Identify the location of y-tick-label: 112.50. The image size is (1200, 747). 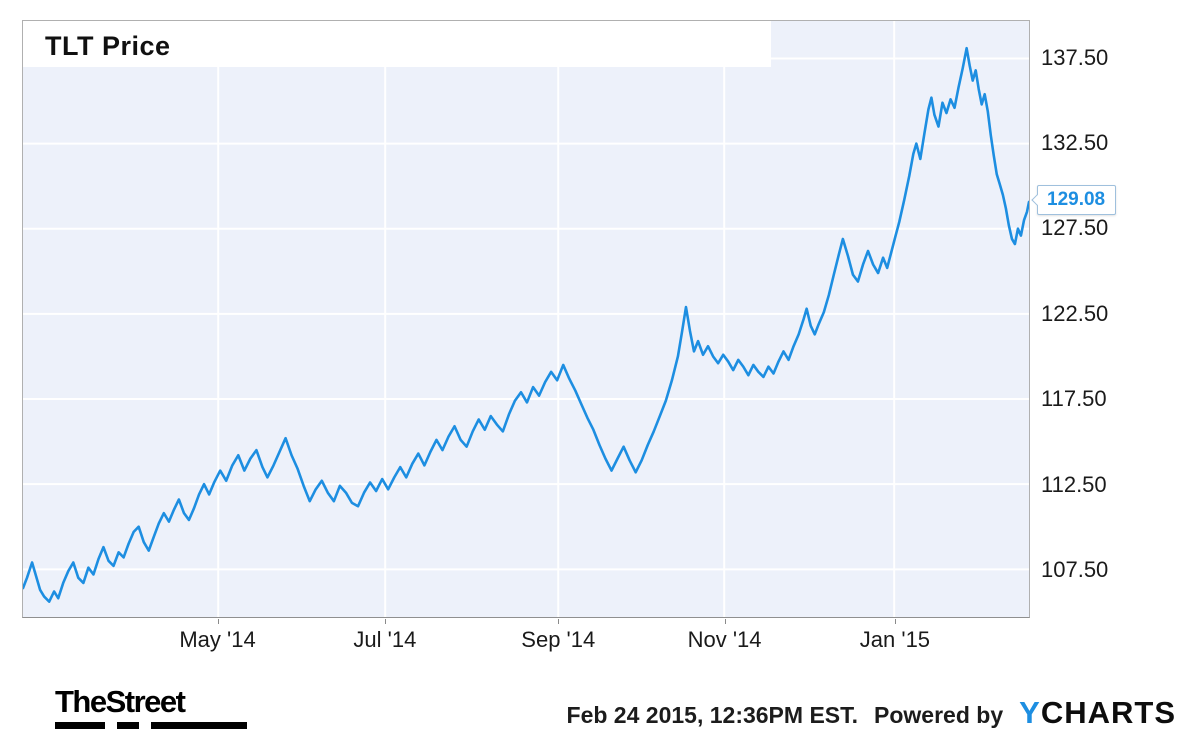
(1074, 484).